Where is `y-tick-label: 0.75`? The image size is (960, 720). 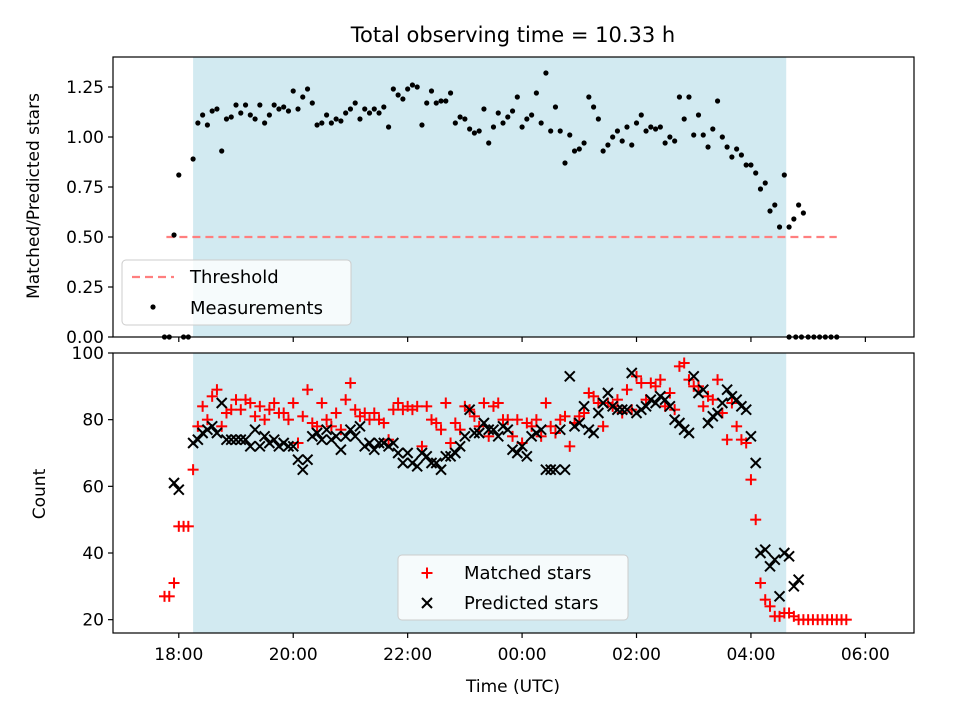
y-tick-label: 0.75 is located at coordinates (85, 188).